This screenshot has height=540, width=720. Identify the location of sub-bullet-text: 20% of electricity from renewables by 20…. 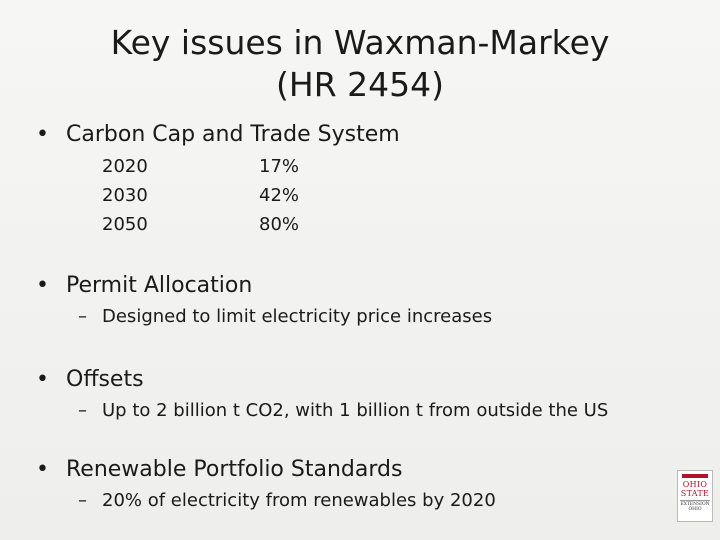
(299, 500).